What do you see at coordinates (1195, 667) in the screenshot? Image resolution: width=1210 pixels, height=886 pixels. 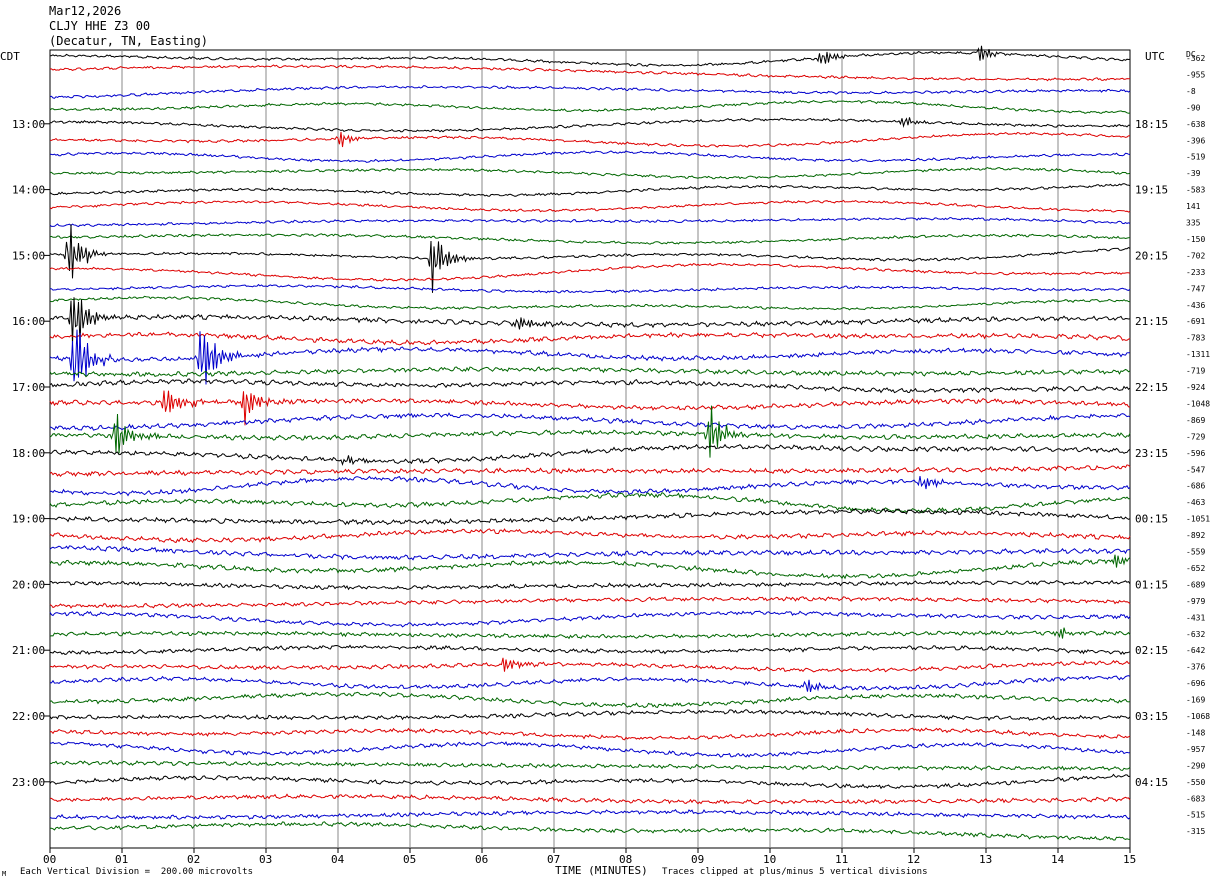 I see `dc-offset-label: -376` at bounding box center [1195, 667].